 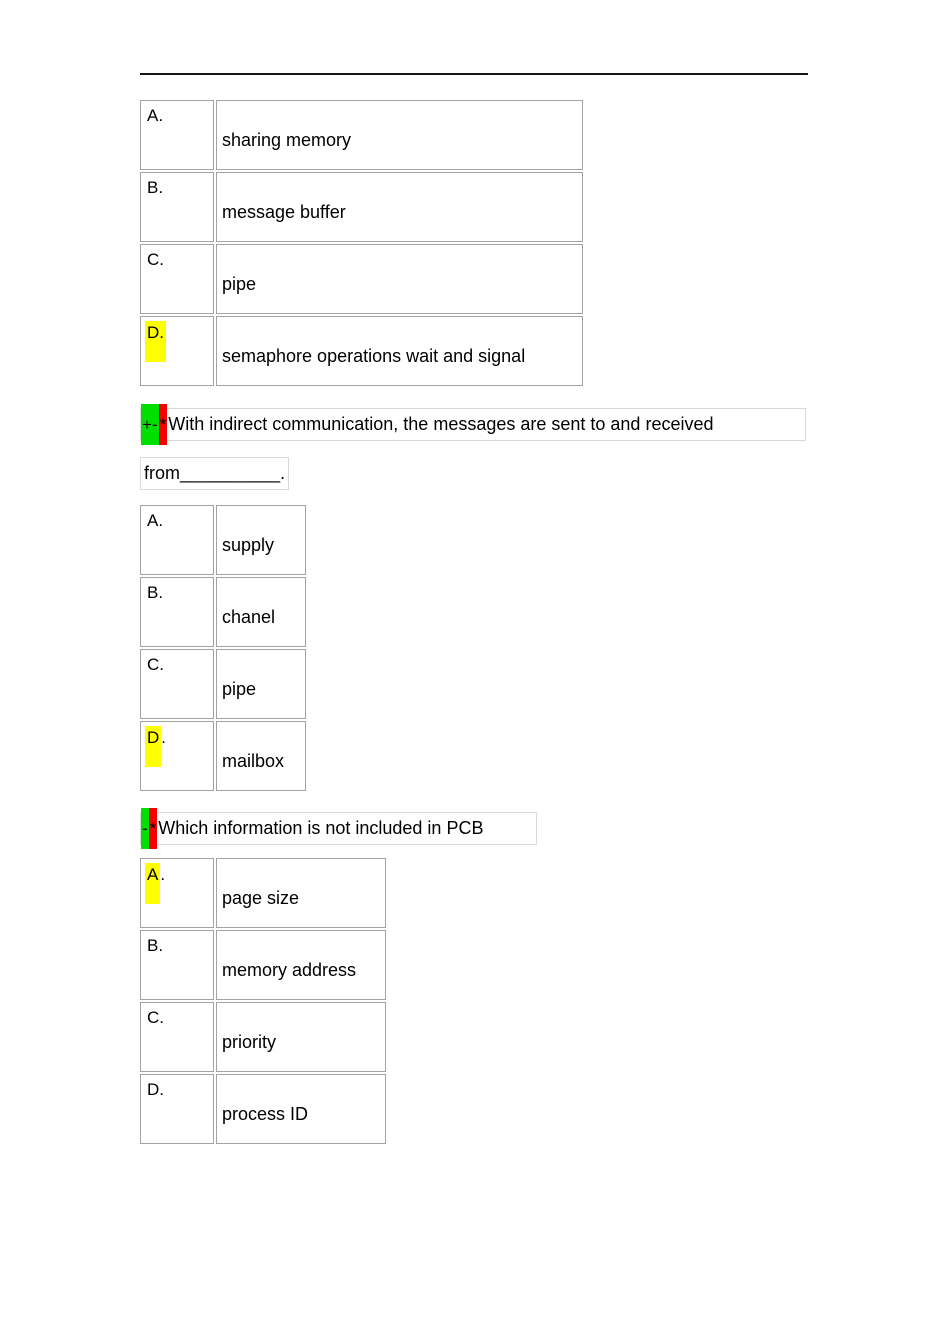 I want to click on option-text-cell: priority, so click(x=301, y=1037).